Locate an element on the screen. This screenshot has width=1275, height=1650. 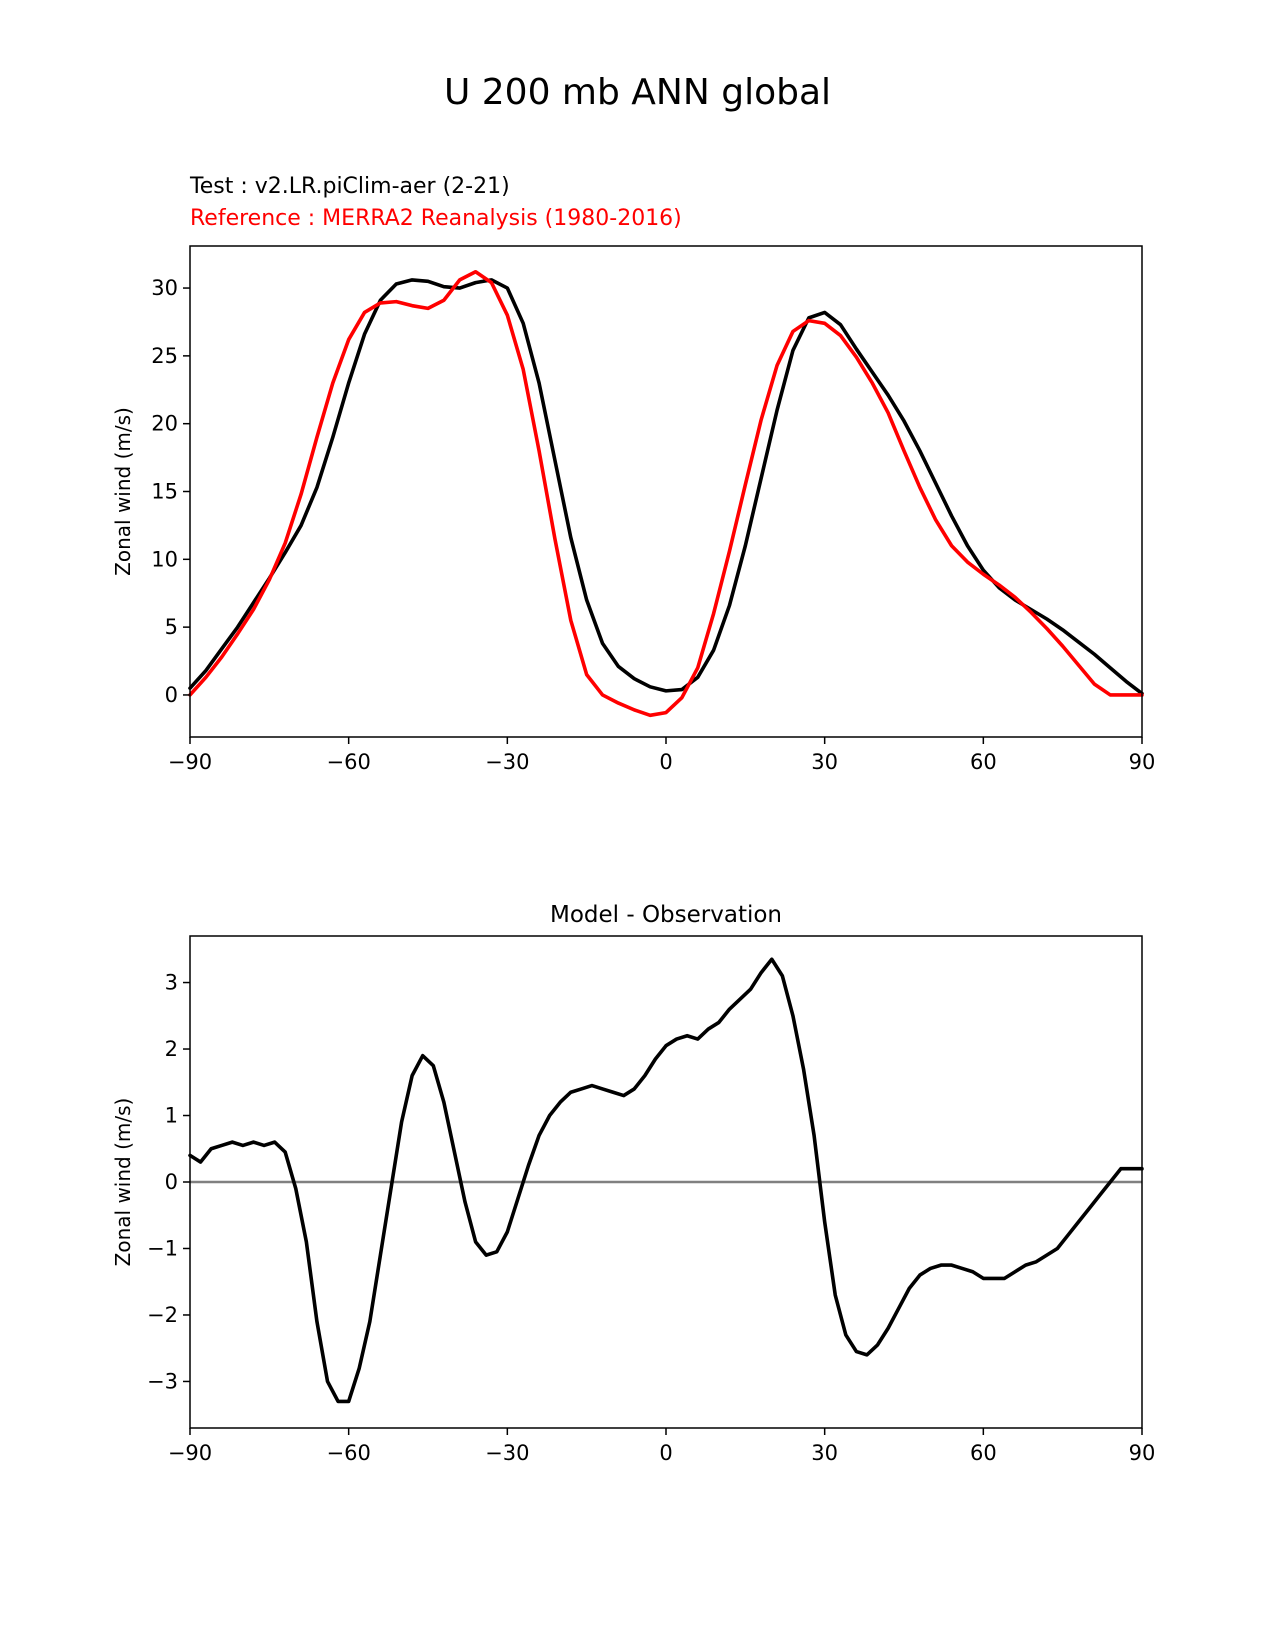
y-tick-label: 15 is located at coordinates (164, 492).